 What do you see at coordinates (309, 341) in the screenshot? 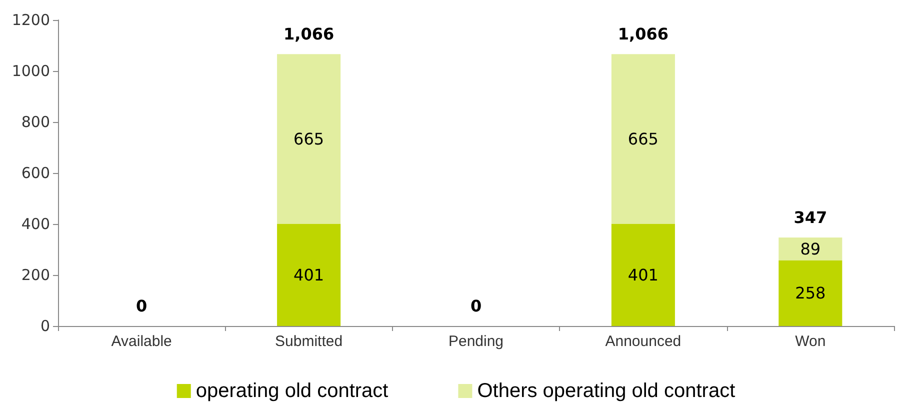
I see `x-tick-label: Submitted` at bounding box center [309, 341].